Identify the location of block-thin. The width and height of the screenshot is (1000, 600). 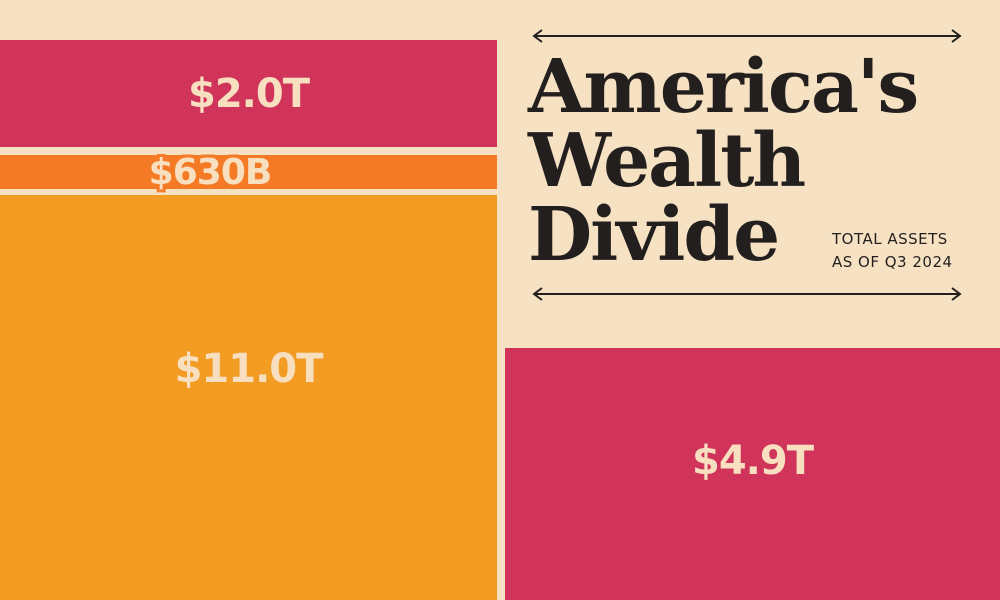
(248, 172).